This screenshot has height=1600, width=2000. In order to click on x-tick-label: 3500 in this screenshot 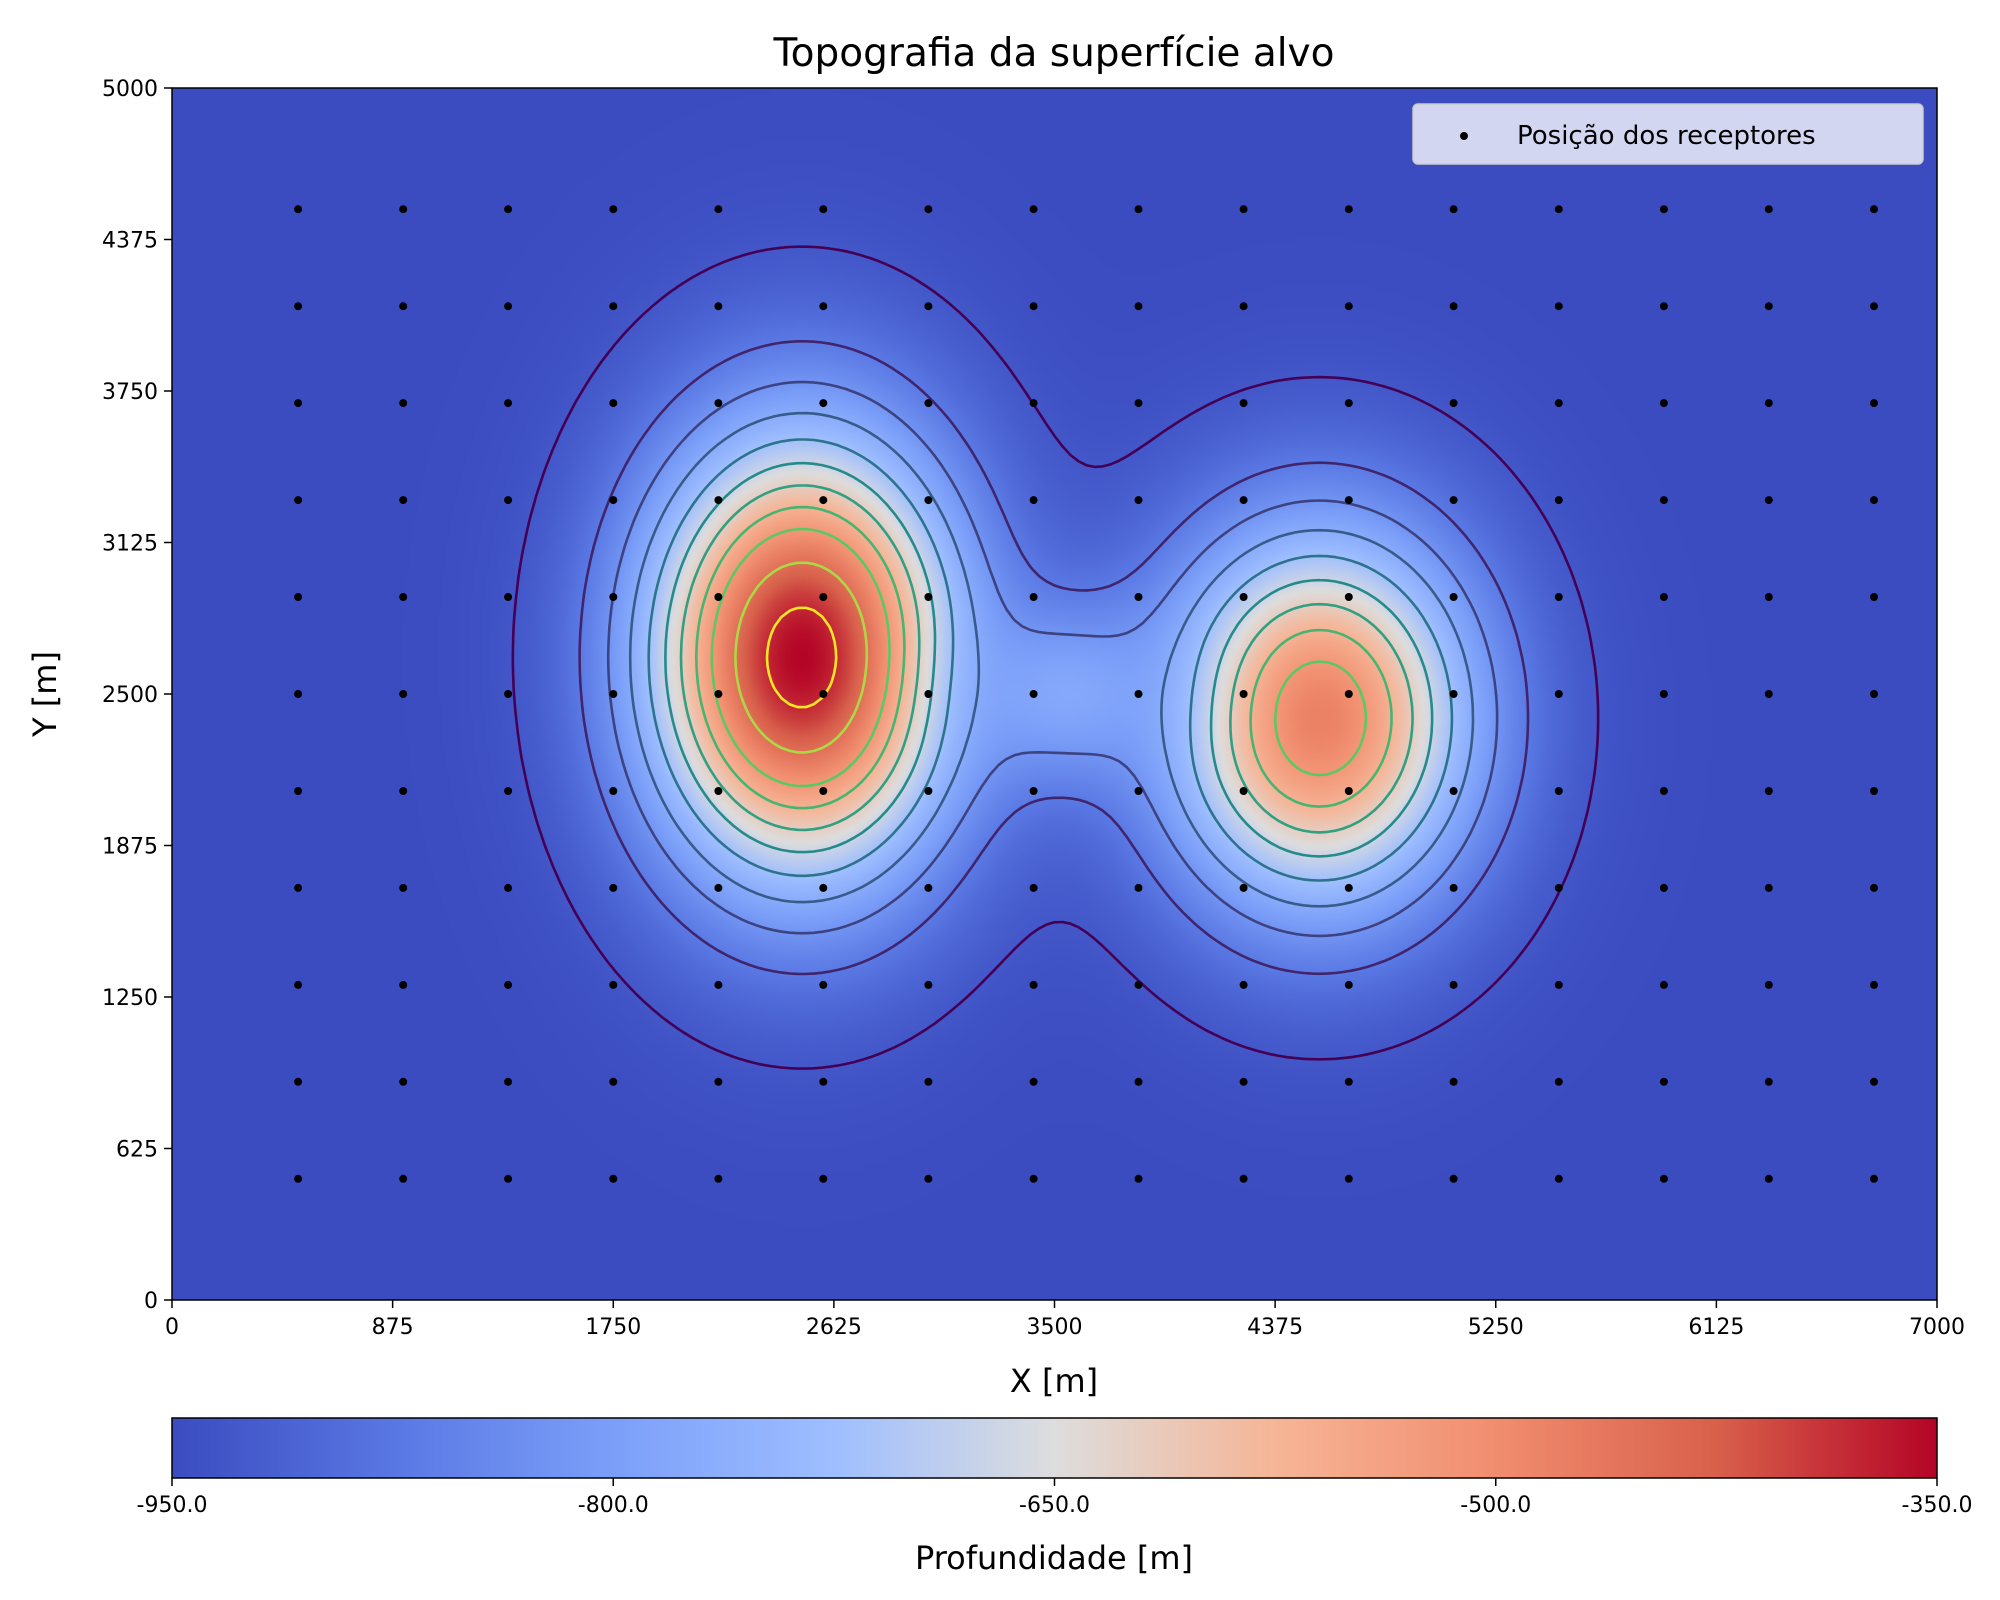, I will do `click(1055, 1327)`.